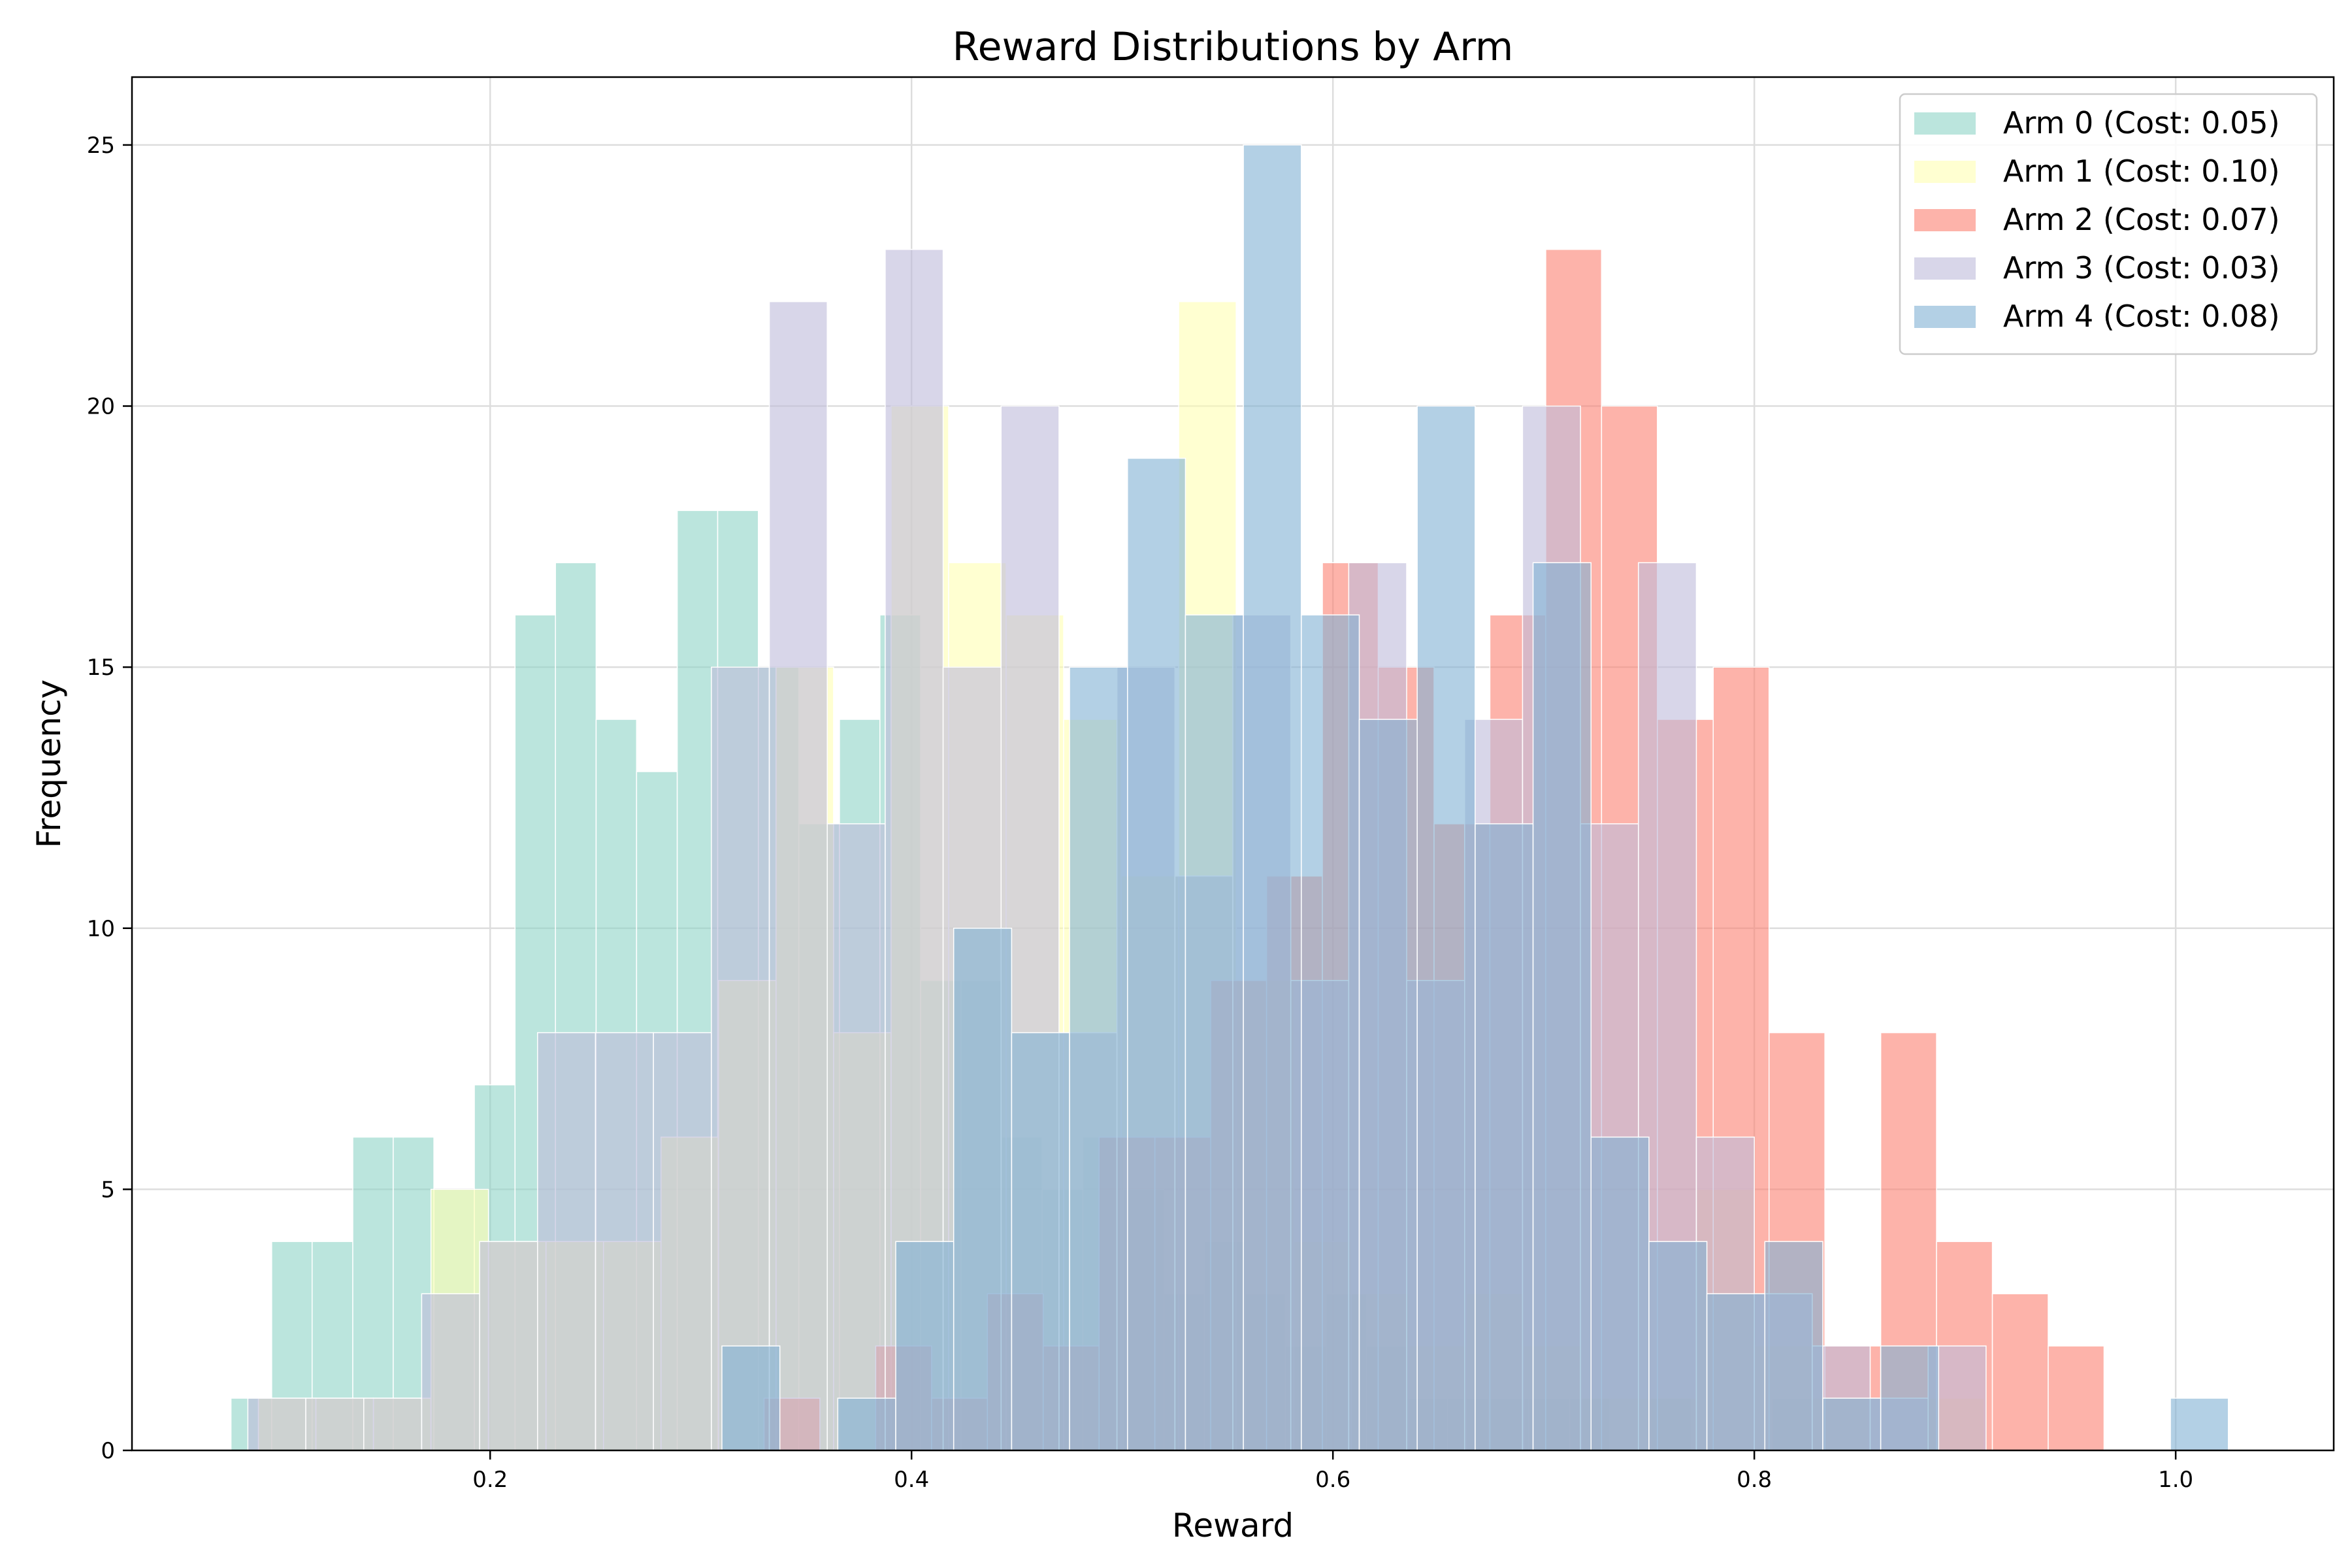 Image resolution: width=2352 pixels, height=1568 pixels. I want to click on x-tick-label: 1.0, so click(2175, 1480).